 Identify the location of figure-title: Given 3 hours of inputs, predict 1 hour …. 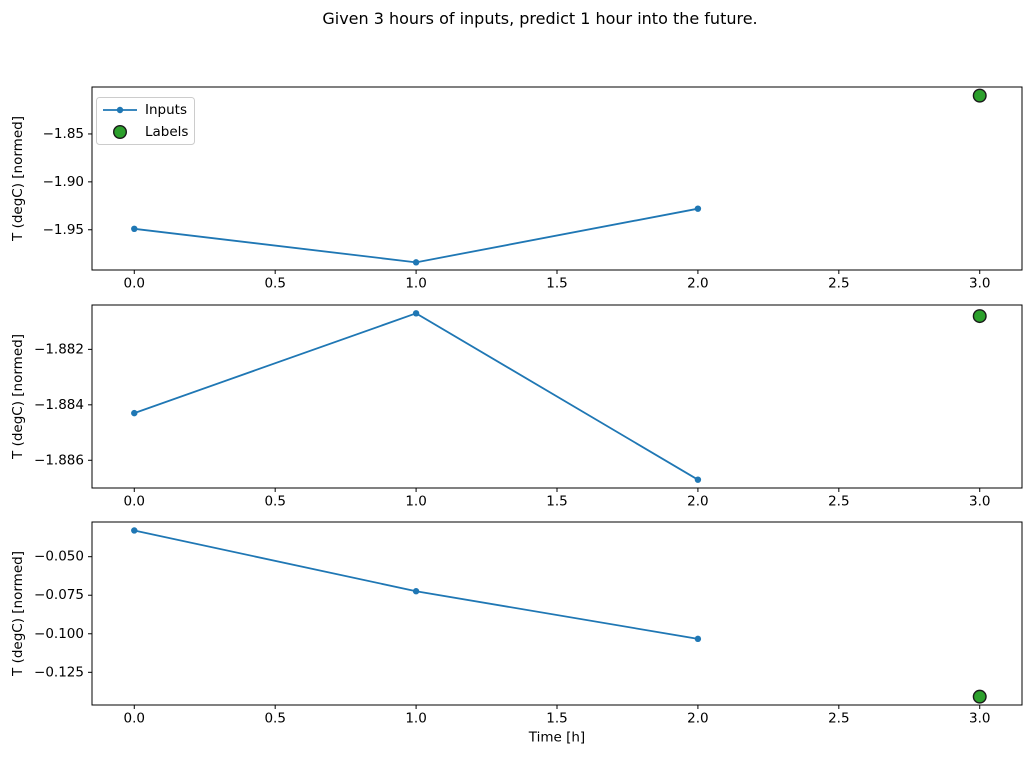
(540, 18).